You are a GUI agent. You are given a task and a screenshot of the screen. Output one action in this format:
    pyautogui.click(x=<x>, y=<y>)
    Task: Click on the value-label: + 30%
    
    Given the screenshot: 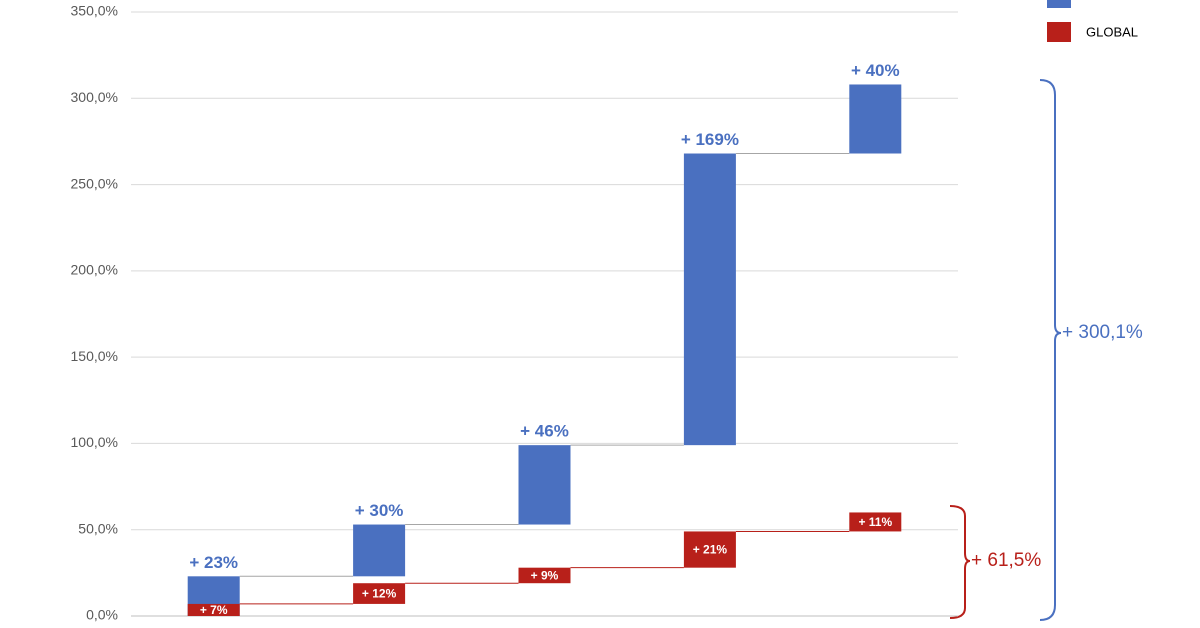 What is the action you would take?
    pyautogui.click(x=379, y=510)
    